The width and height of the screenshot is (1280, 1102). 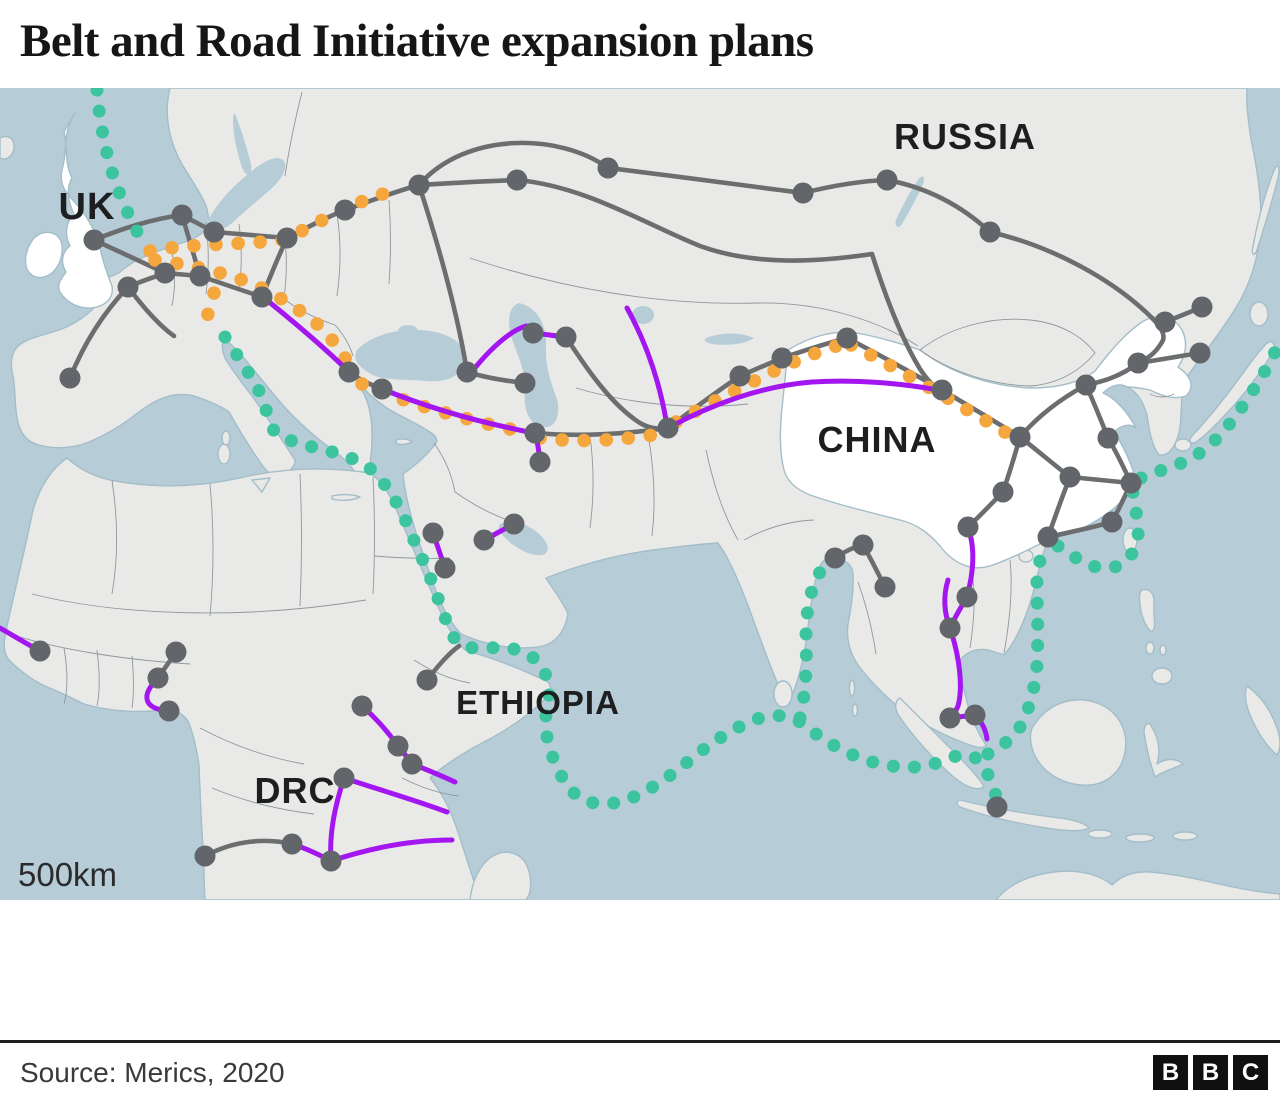 I want to click on map-label-uk: UK, so click(x=87, y=207).